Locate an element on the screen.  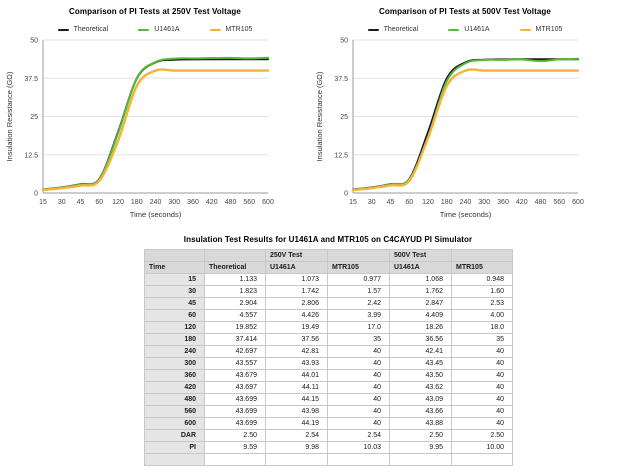
cell-value: 9.98 is located at coordinates (296, 447).